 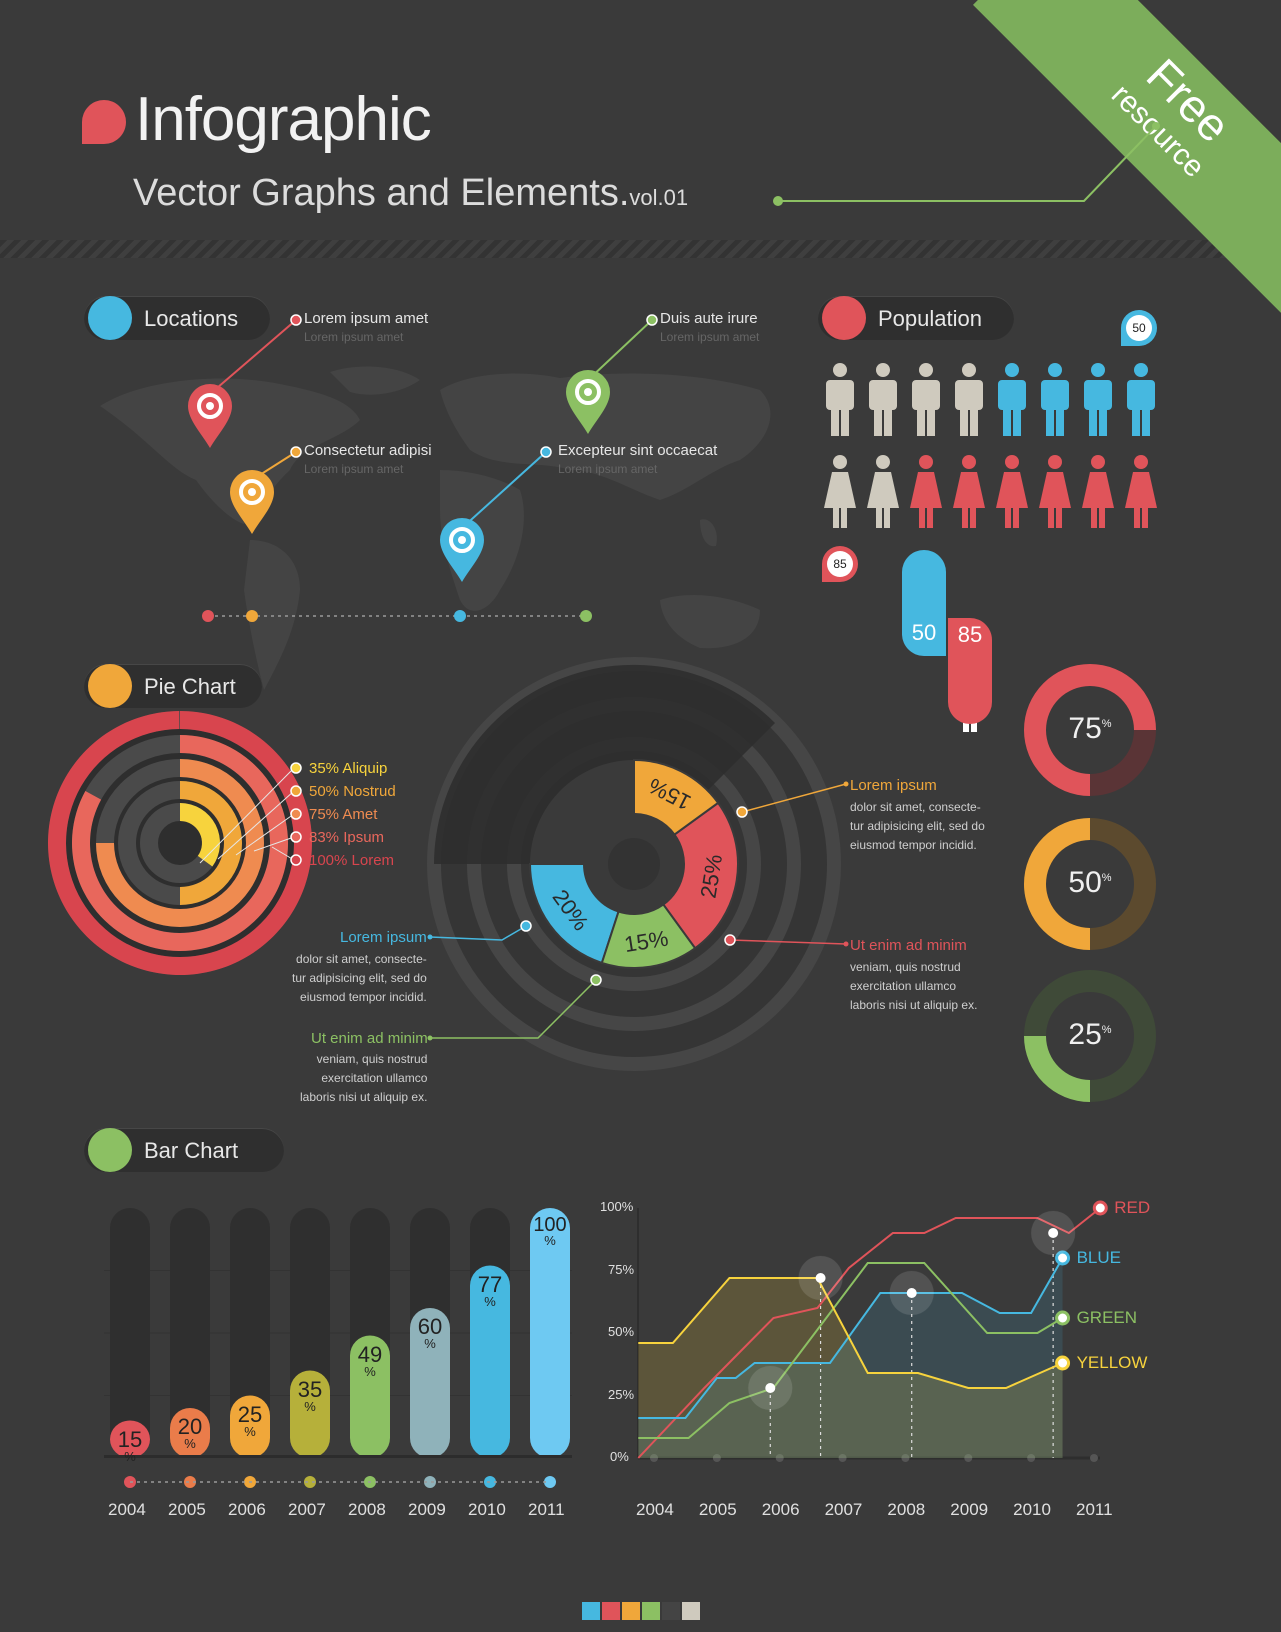 I want to click on man-icon-1-head, so click(x=840, y=370).